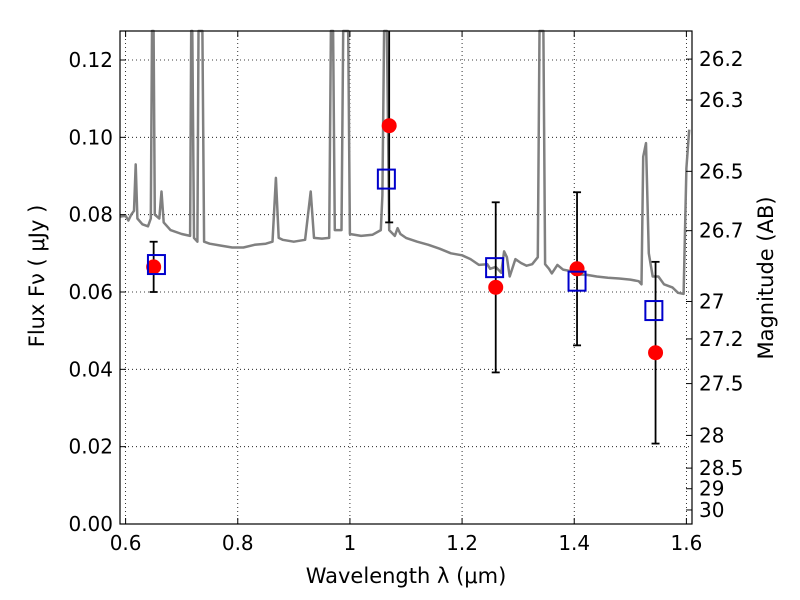  What do you see at coordinates (721, 468) in the screenshot?
I see `right-tick-label: 28.5` at bounding box center [721, 468].